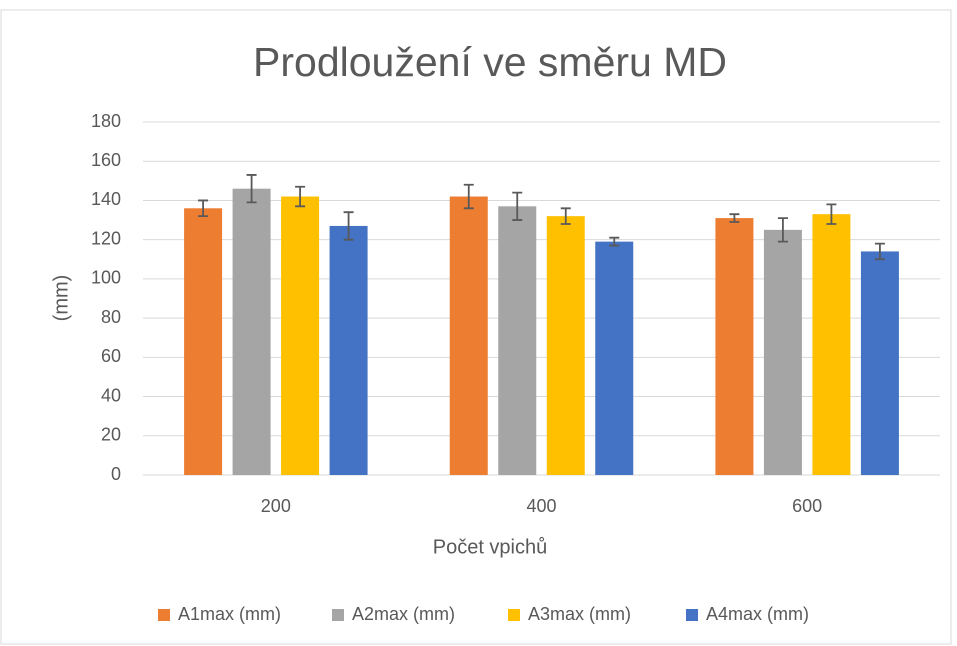  I want to click on legend-label: A4max (mm), so click(757, 614).